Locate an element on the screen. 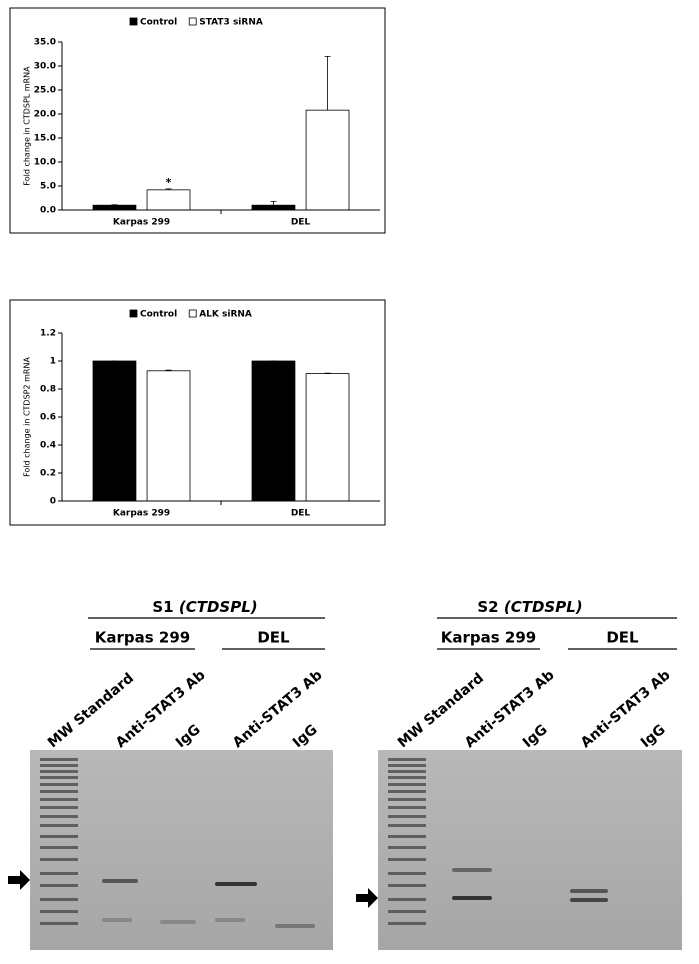  y-tick-label: 35.0 is located at coordinates (45, 43).